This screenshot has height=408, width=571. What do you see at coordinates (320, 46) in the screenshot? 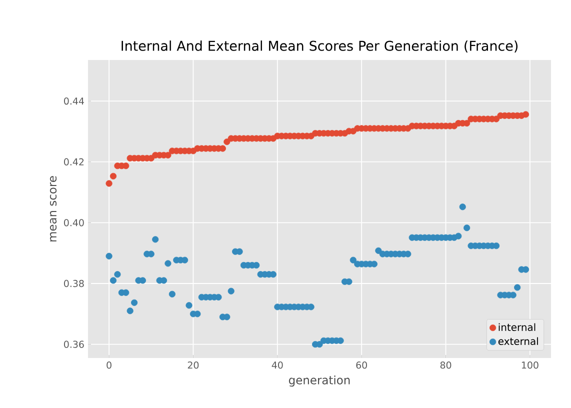
I see `chart-title: Internal And External Mean Scores Per Generation (France)` at bounding box center [320, 46].